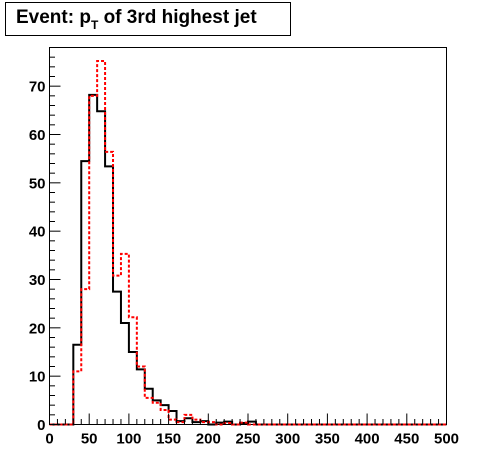  What do you see at coordinates (49, 439) in the screenshot?
I see `x-tick-label: 0` at bounding box center [49, 439].